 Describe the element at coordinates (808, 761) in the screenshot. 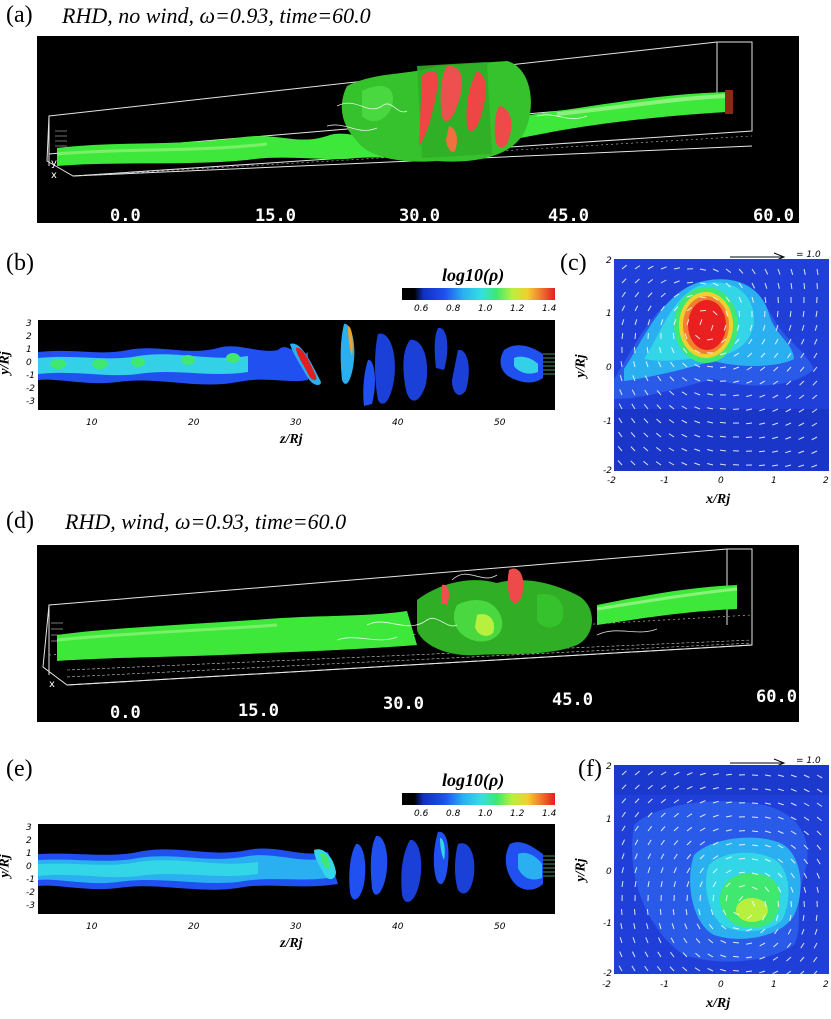

I see `panel-f-arrow-label: = 1.0` at that location.